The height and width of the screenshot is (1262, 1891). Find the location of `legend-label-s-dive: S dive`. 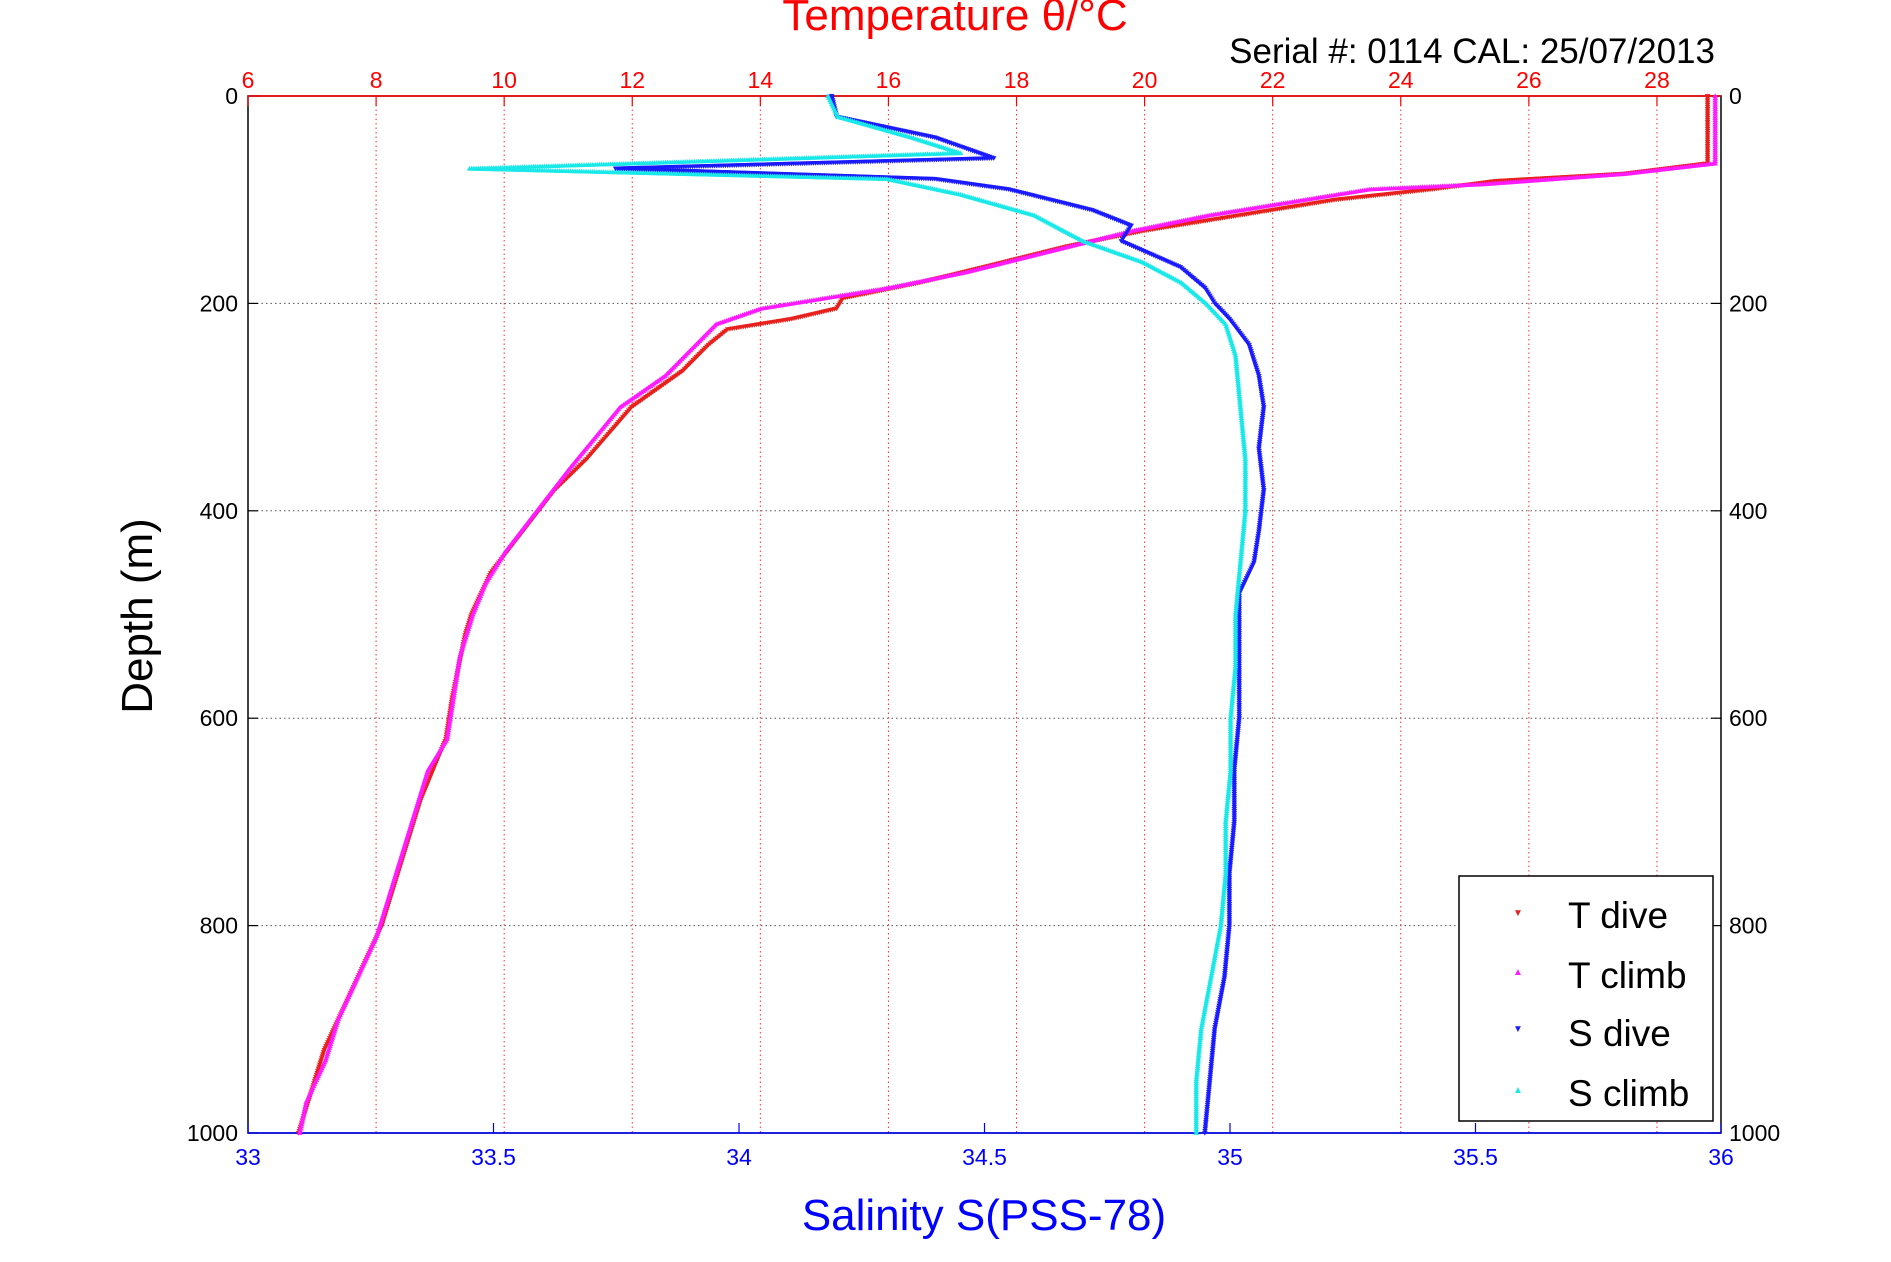

legend-label-s-dive: S dive is located at coordinates (1619, 1033).